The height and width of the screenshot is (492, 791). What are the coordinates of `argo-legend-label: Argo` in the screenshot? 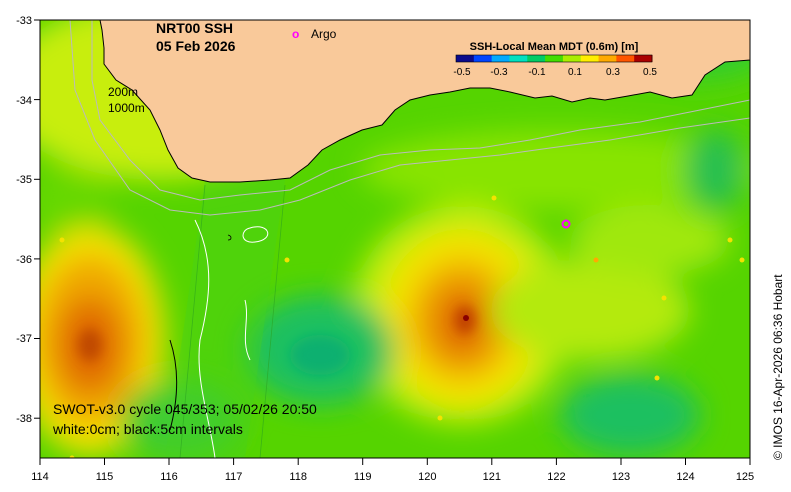 It's located at (324, 34).